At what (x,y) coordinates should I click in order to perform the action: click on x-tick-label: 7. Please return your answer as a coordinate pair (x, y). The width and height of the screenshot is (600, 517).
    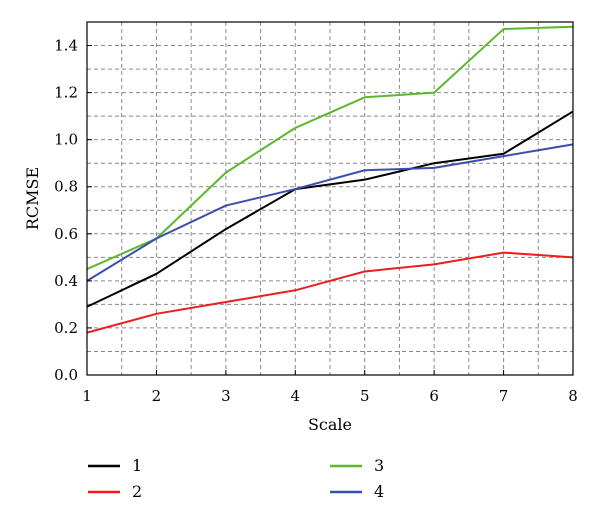
    Looking at the image, I should click on (504, 396).